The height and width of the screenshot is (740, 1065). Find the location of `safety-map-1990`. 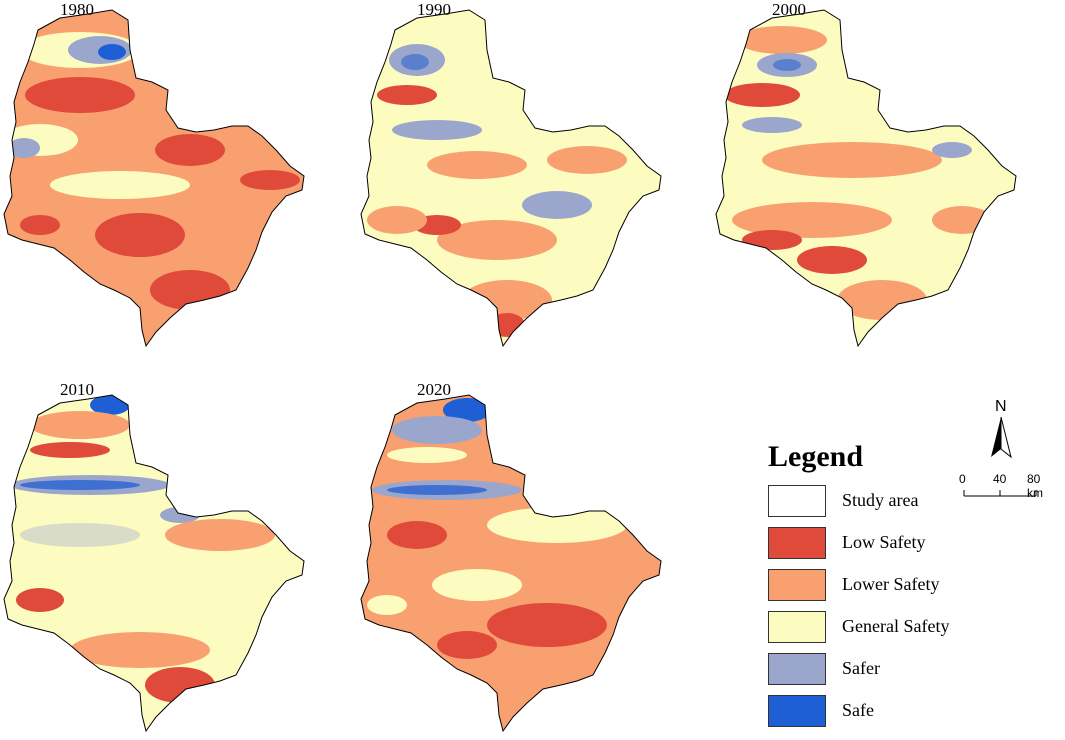

safety-map-1990 is located at coordinates (511, 178).